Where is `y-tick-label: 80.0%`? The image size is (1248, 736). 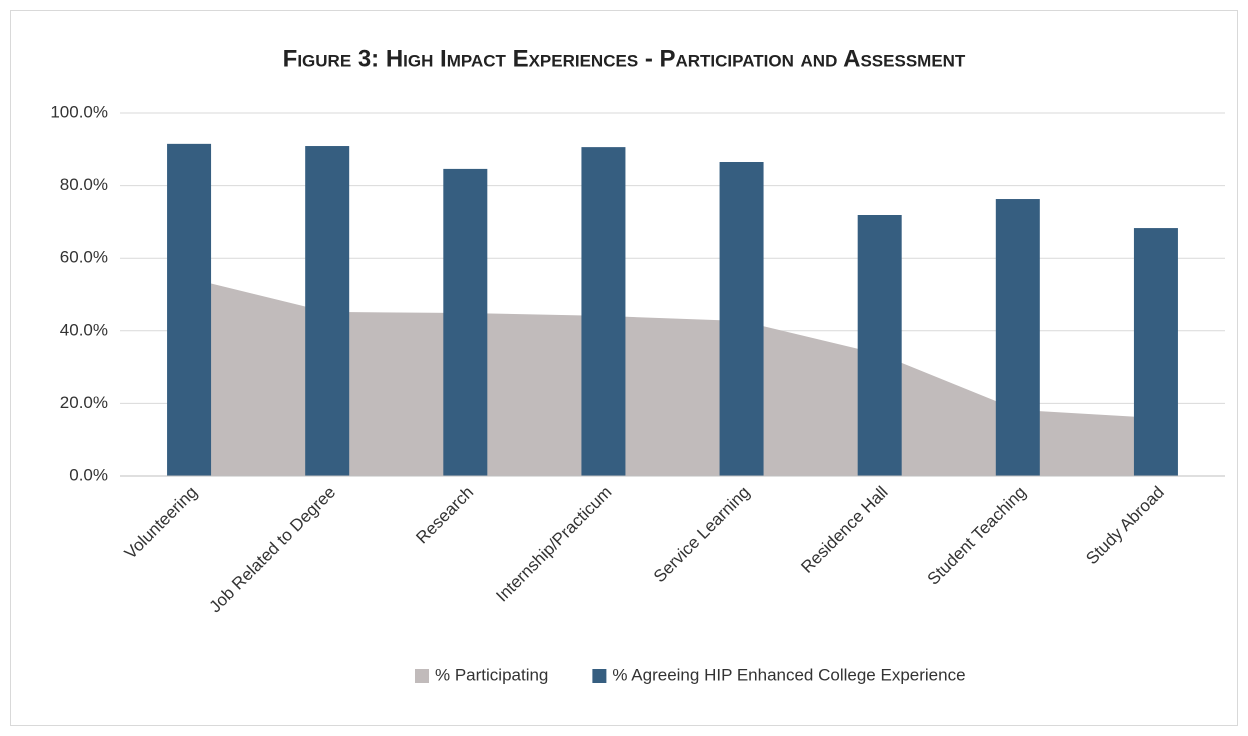 y-tick-label: 80.0% is located at coordinates (84, 184).